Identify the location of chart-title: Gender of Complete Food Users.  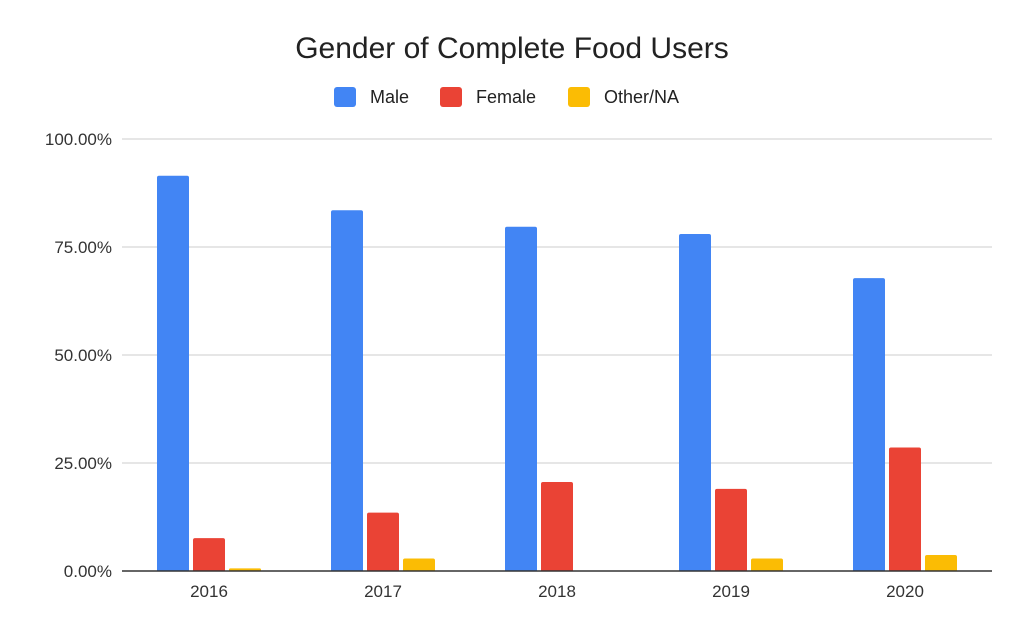
(512, 48).